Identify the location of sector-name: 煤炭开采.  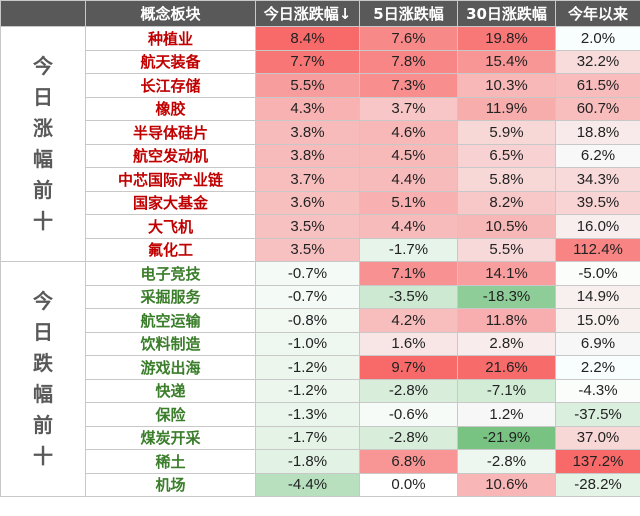
(170, 437).